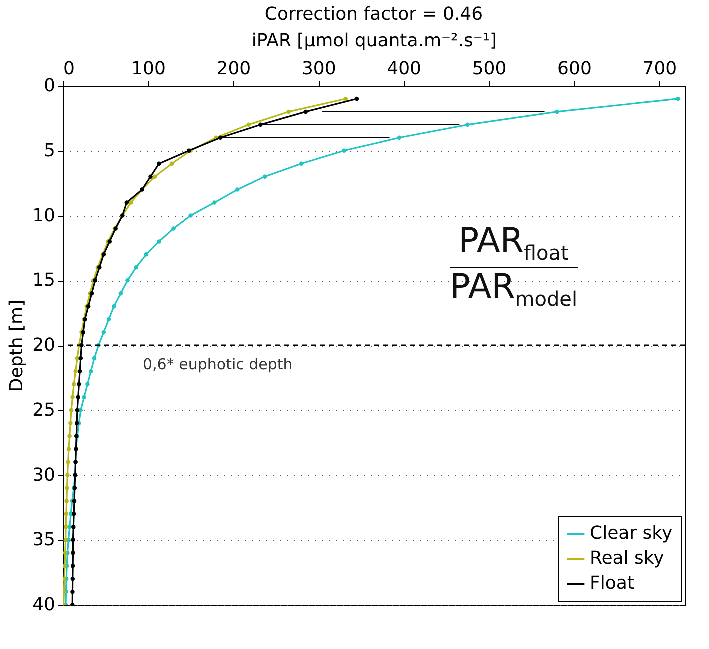 This screenshot has width=709, height=649. Describe the element at coordinates (44, 215) in the screenshot. I see `y-tick-label: 10` at that location.